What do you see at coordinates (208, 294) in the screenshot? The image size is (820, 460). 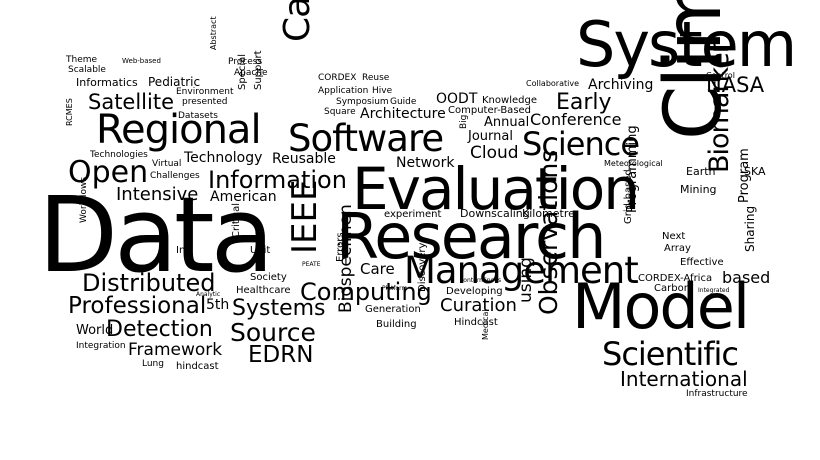 I see `word-analytic: Analytic` at bounding box center [208, 294].